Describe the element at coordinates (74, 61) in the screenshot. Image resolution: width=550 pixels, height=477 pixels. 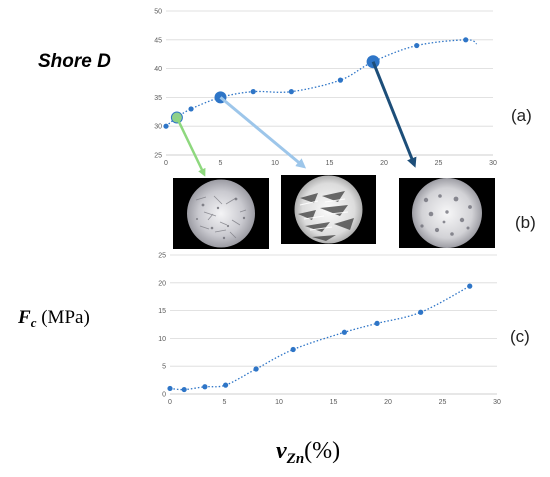
I see `top-y-label: Shore D` at that location.